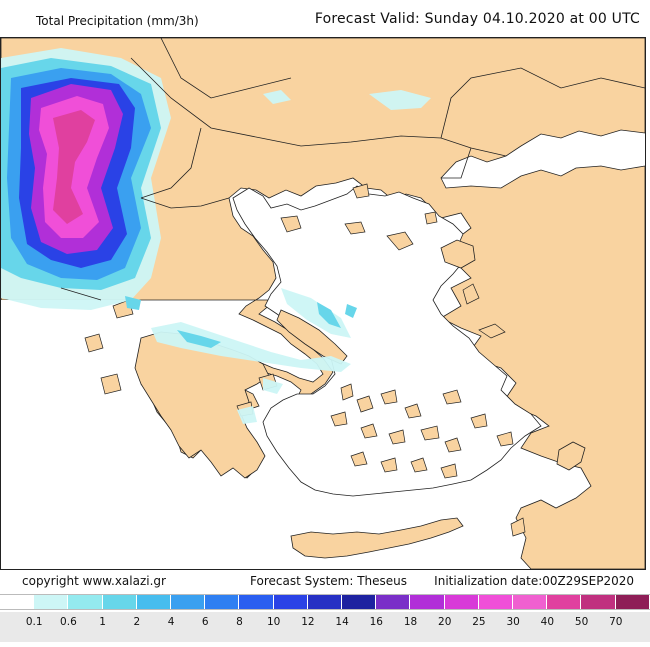  Describe the element at coordinates (479, 622) in the screenshot. I see `legend-label: 25` at that location.